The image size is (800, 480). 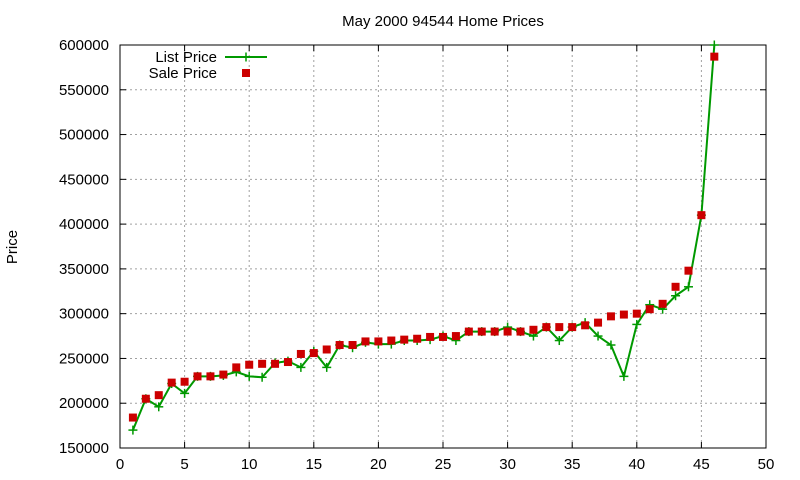 I want to click on y-tick-label: 150000, so click(x=84, y=448).